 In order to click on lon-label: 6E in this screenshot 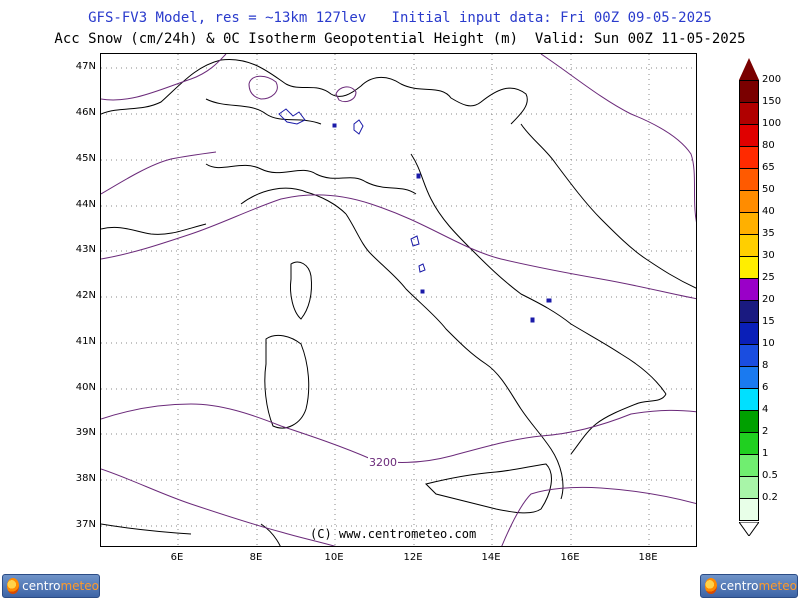, I will do `click(177, 557)`.